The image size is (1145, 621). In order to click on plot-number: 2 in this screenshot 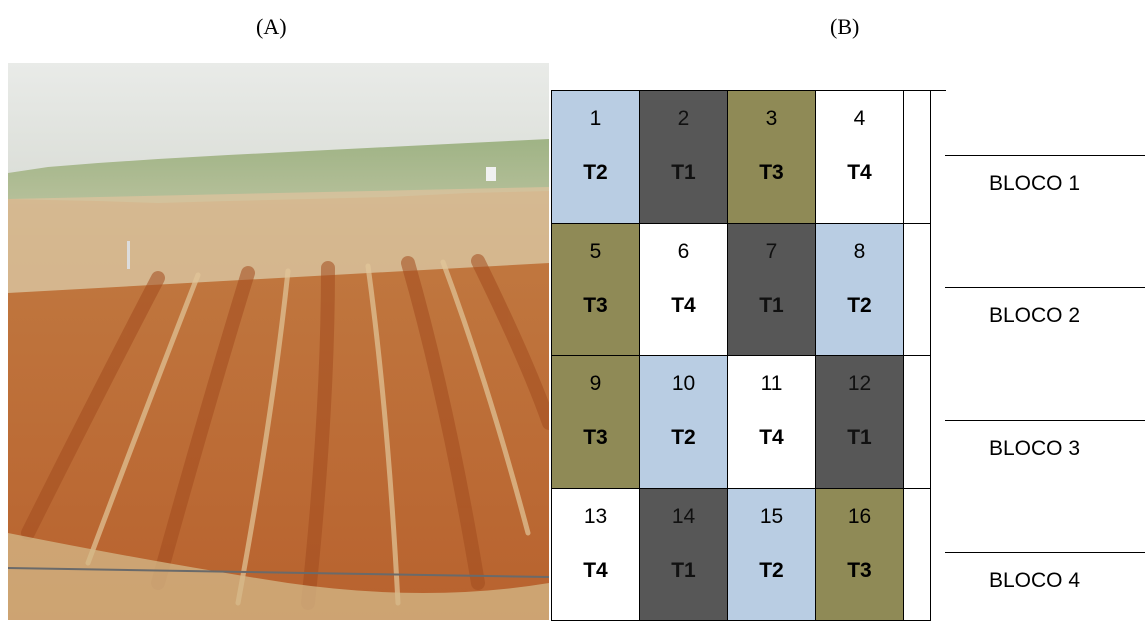, I will do `click(683, 119)`.